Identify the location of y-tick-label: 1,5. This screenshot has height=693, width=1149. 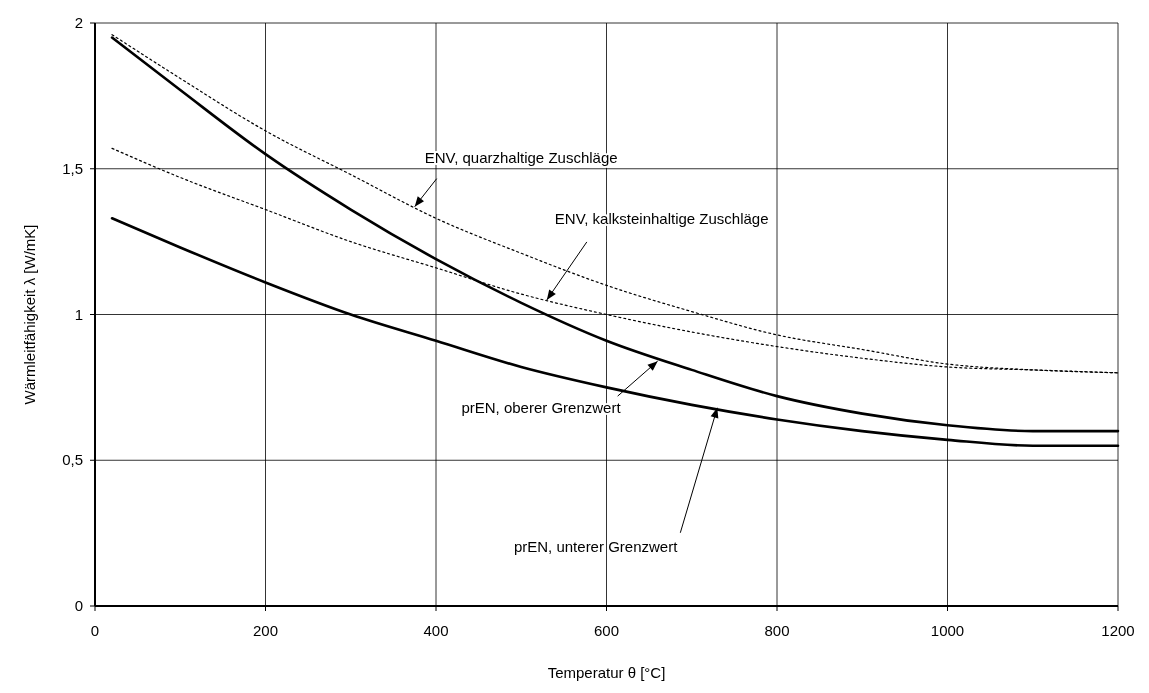
(72, 168).